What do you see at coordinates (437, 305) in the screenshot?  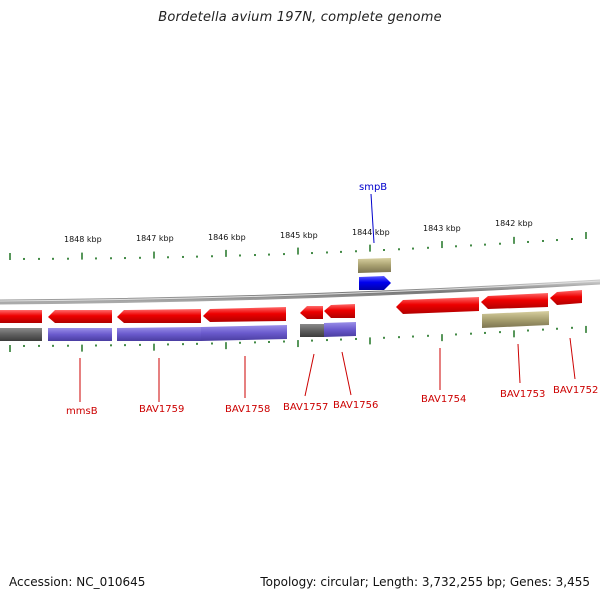 I see `gene-BAV1754` at bounding box center [437, 305].